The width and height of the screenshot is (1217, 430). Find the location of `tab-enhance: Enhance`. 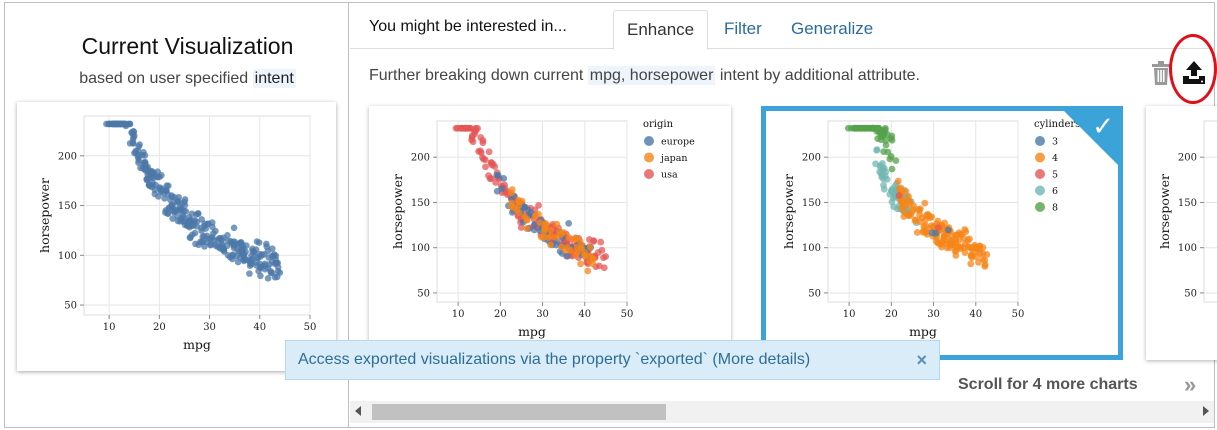

tab-enhance: Enhance is located at coordinates (661, 30).